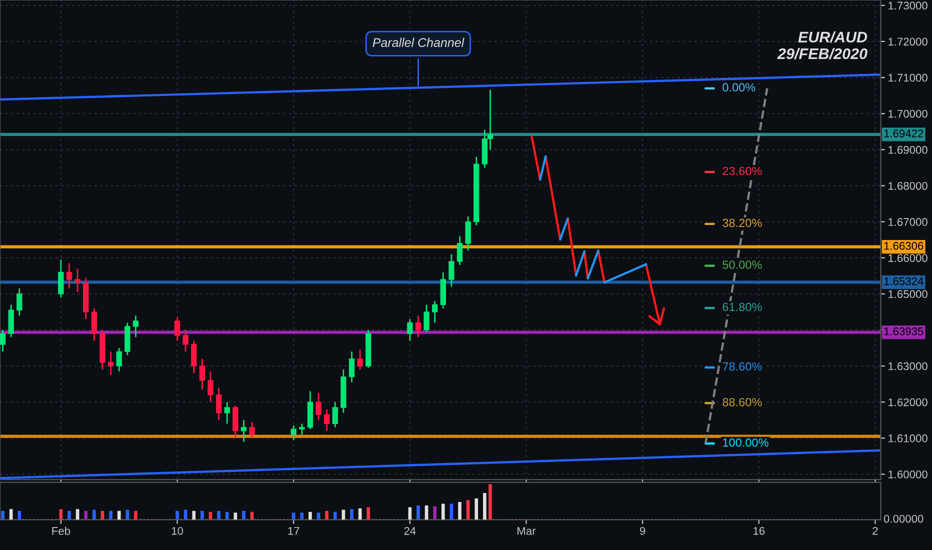  What do you see at coordinates (908, 258) in the screenshot?
I see `y-tick-label: 1.66000` at bounding box center [908, 258].